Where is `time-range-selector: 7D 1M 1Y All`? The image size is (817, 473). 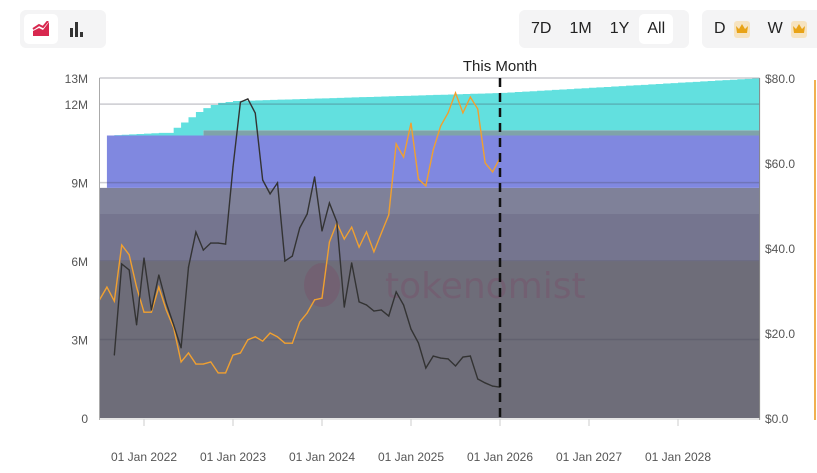 time-range-selector: 7D 1M 1Y All is located at coordinates (604, 29).